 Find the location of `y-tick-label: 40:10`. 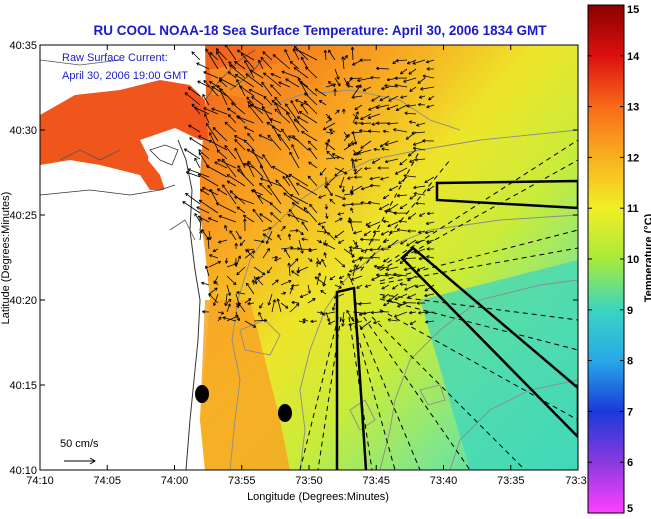

y-tick-label: 40:10 is located at coordinates (23, 471).